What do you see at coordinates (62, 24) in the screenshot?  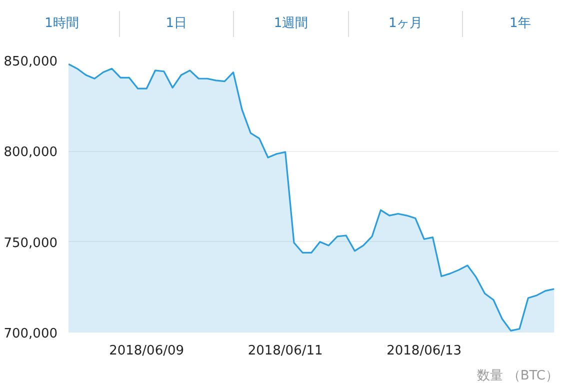 I see `text: 1時間` at bounding box center [62, 24].